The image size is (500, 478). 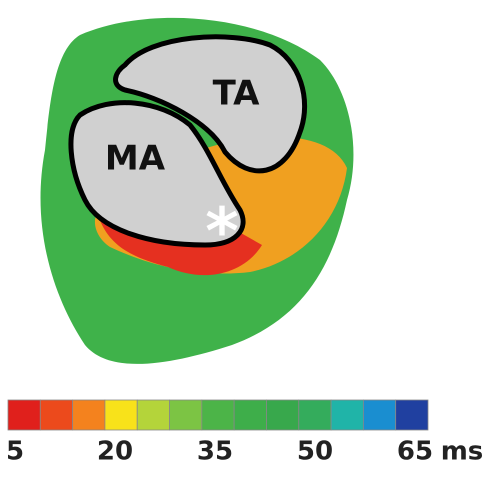 I want to click on ta-label: TA, so click(x=237, y=94).